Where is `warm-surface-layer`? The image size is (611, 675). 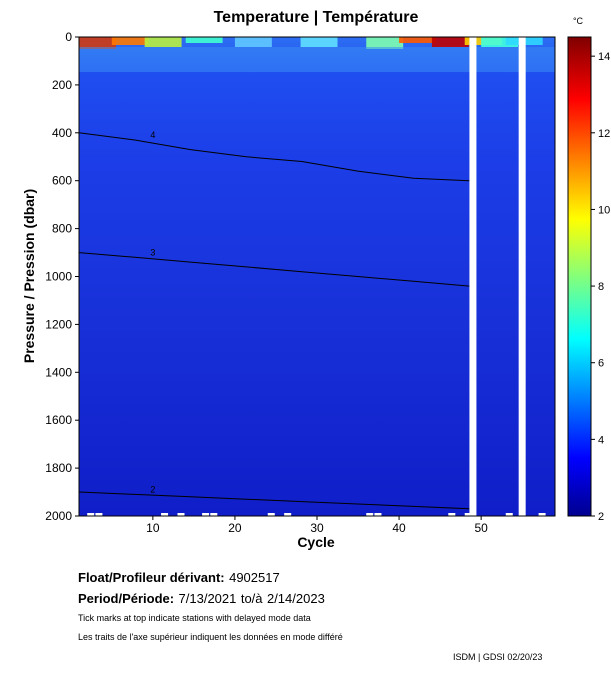
warm-surface-layer is located at coordinates (317, 54).